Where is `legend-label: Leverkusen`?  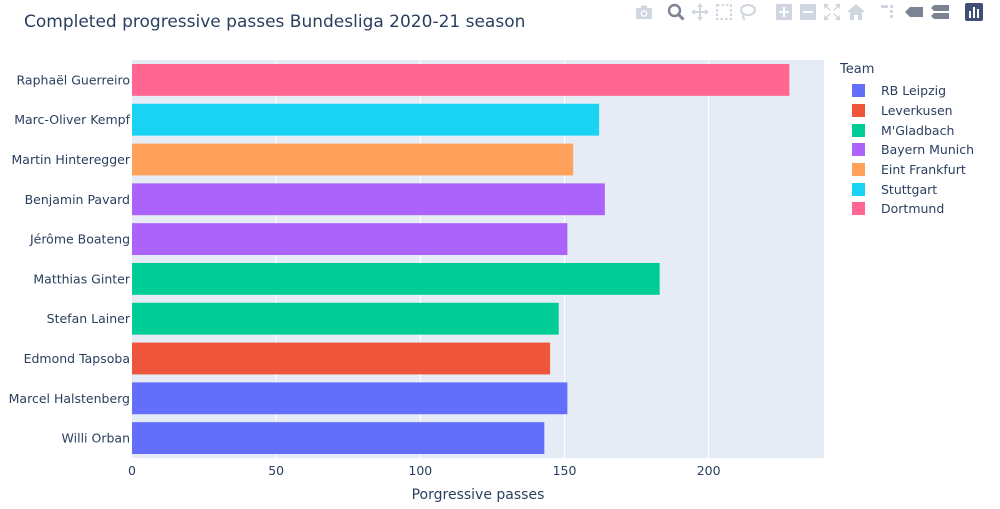
legend-label: Leverkusen is located at coordinates (917, 111).